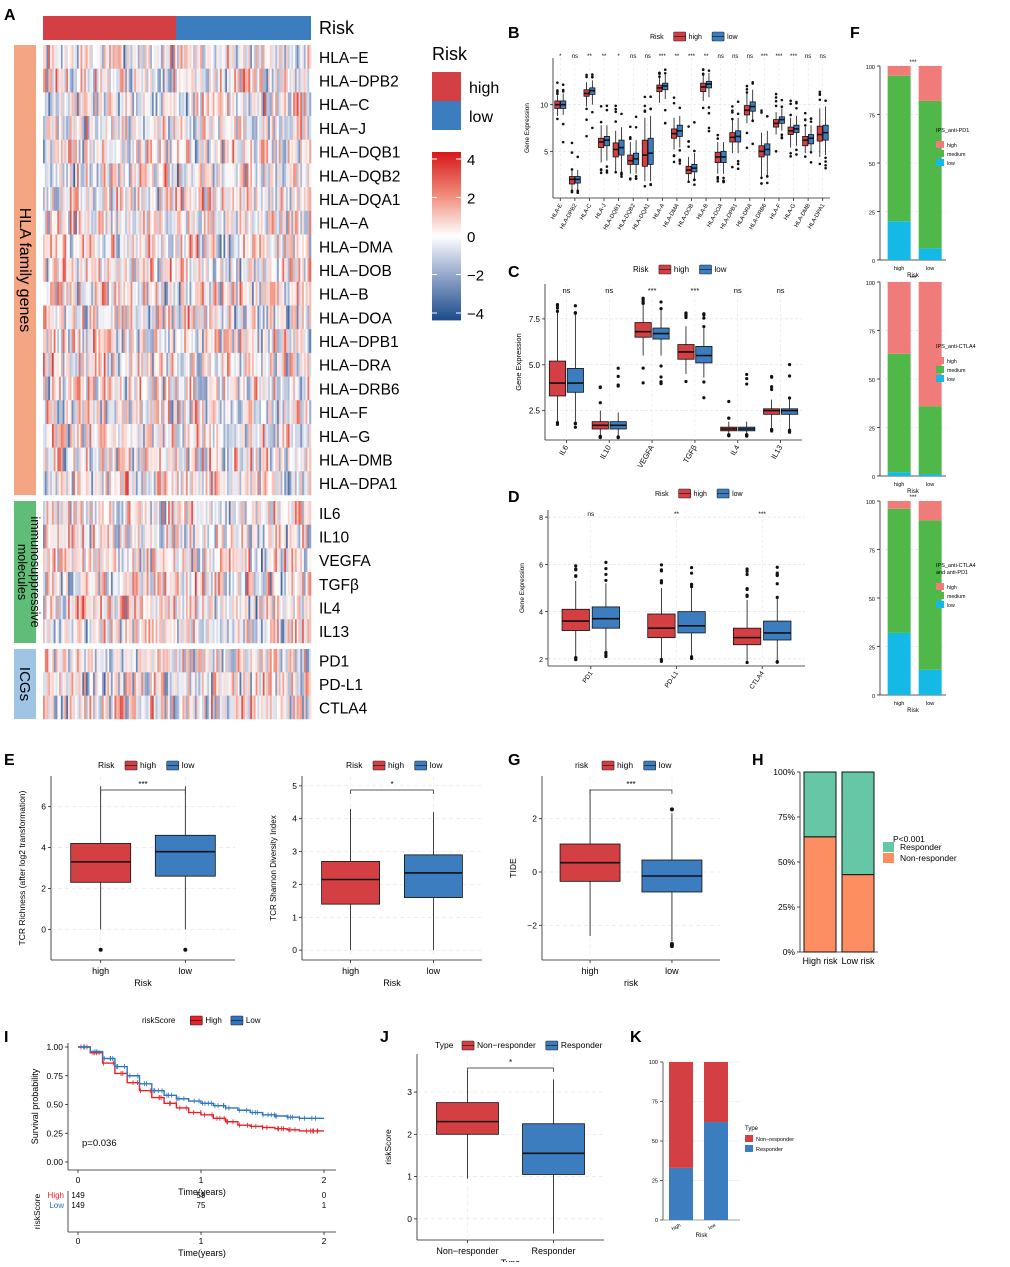 The image size is (1010, 1267). Describe the element at coordinates (646, 457) in the screenshot. I see `x-tick-label-group: VEGFA` at that location.